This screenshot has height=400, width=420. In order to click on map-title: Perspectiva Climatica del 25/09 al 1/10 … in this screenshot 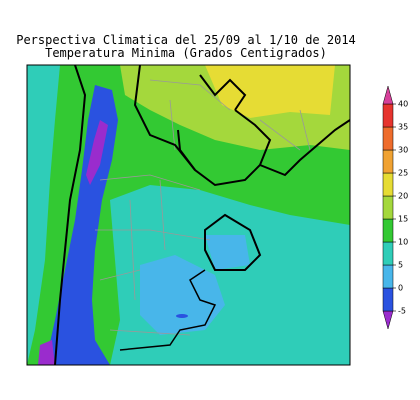, I will do `click(186, 40)`.